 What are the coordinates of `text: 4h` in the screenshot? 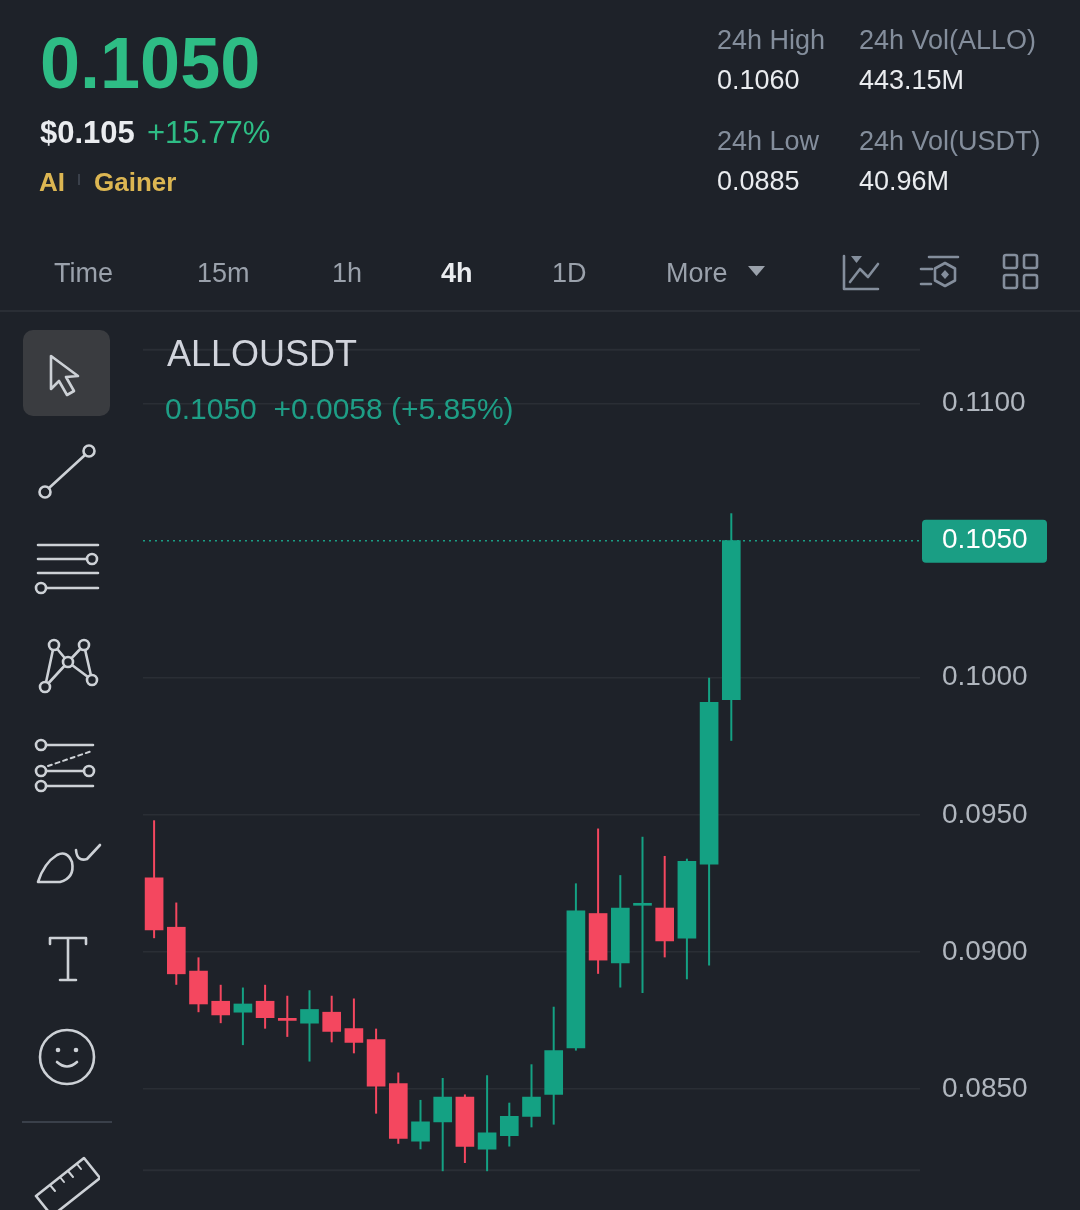 It's located at (457, 273).